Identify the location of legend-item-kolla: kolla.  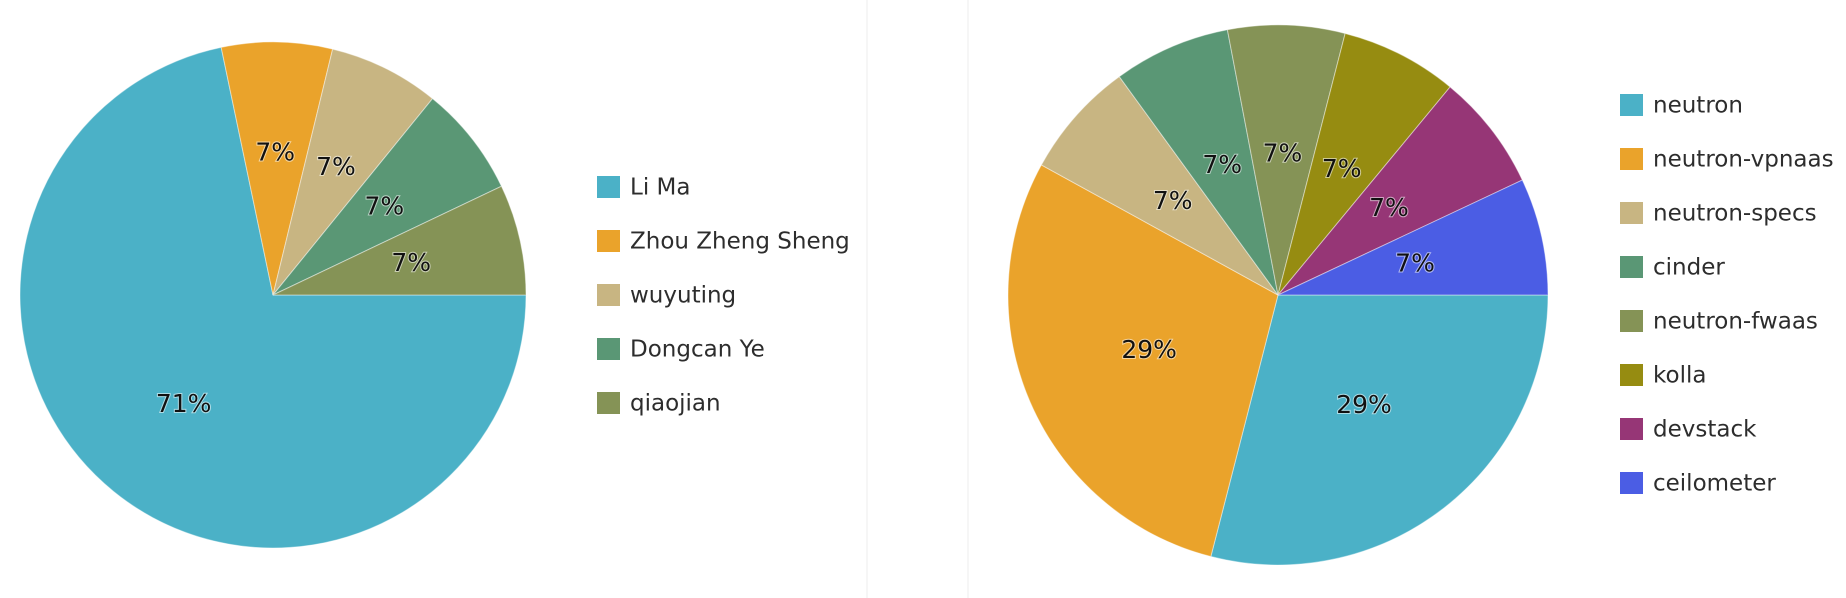
(1663, 376).